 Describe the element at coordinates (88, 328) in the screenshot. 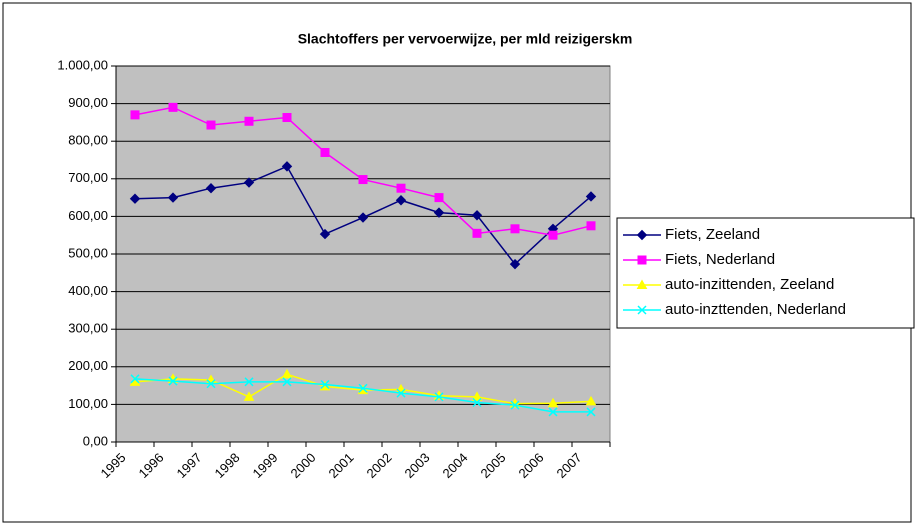

I see `y-tick-label: 300,00` at that location.